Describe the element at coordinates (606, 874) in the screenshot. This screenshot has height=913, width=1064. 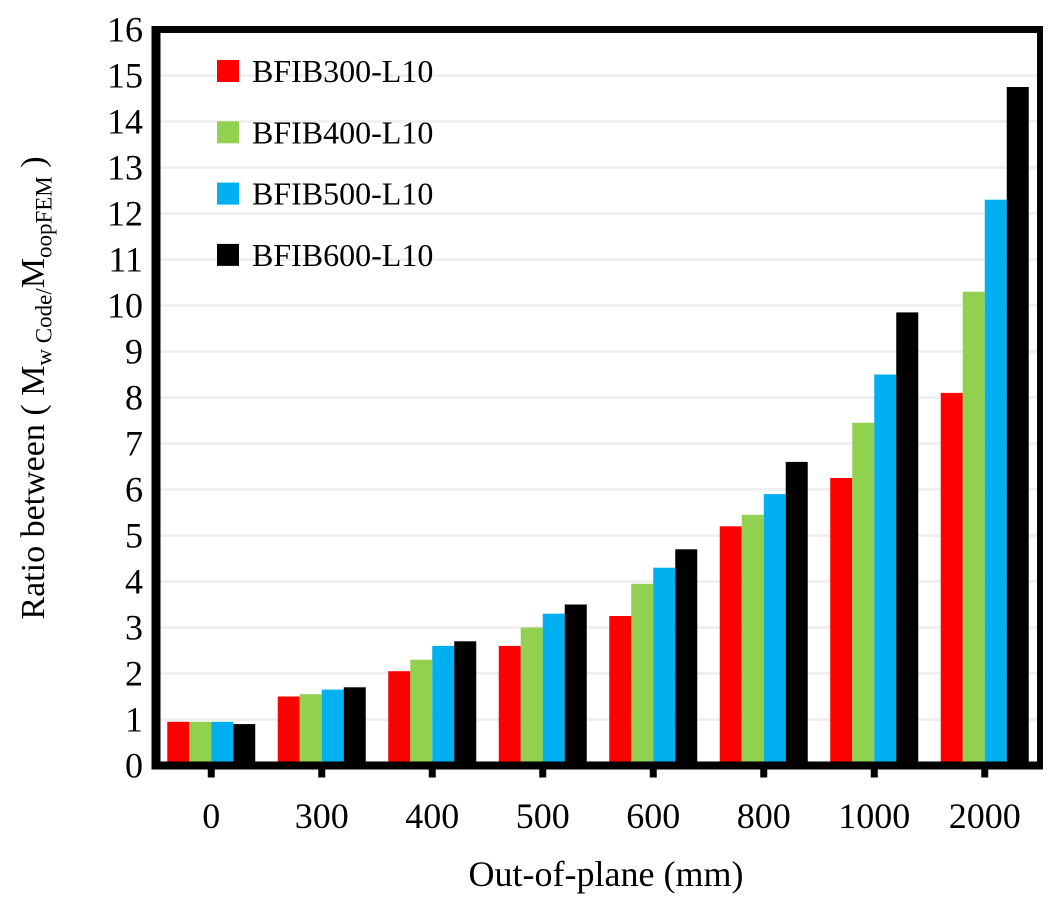
I see `x-axis-title: Out-of-plane (mm)` at that location.